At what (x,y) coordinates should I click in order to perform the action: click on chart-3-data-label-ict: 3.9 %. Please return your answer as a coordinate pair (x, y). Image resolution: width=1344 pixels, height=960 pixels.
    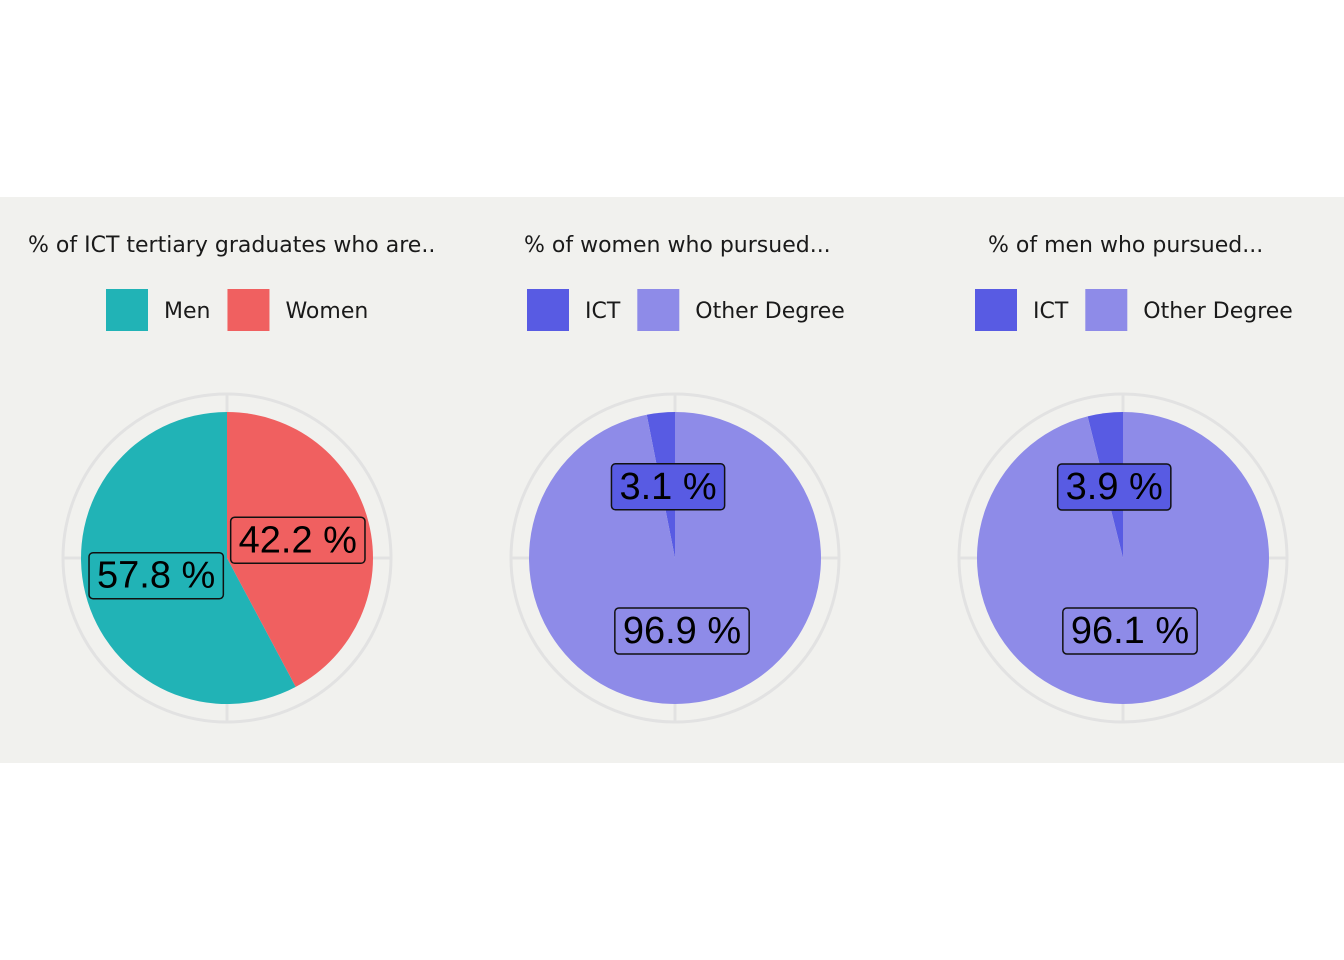
    Looking at the image, I should click on (1114, 487).